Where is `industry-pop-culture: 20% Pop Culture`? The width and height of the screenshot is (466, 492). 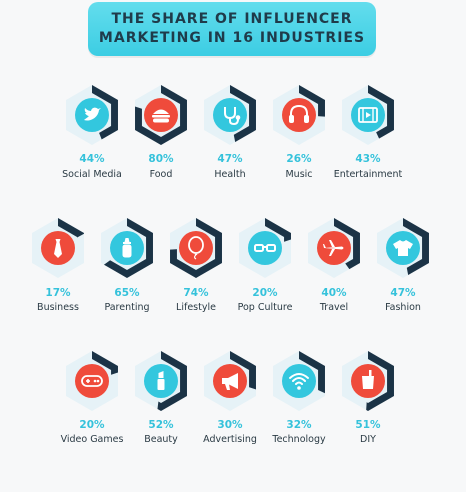 industry-pop-culture: 20% Pop Culture is located at coordinates (265, 265).